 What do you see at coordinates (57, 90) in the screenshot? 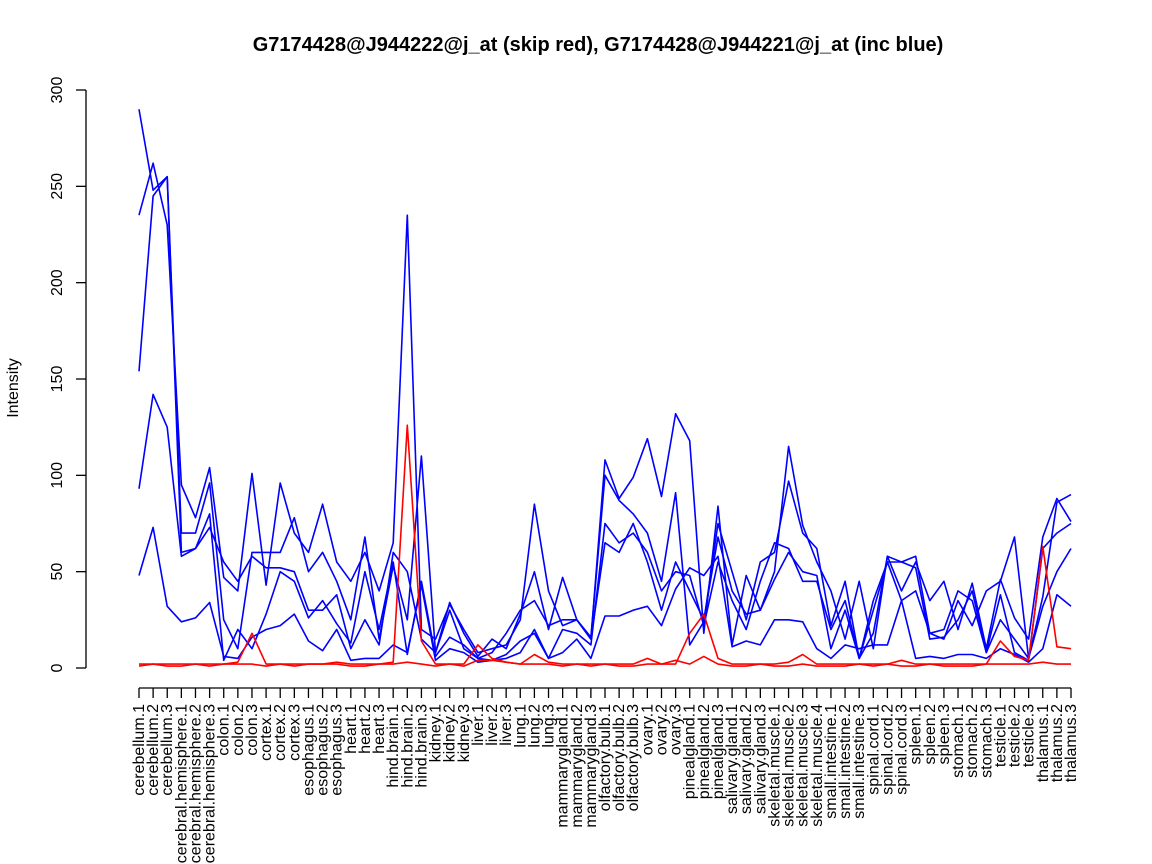
I see `y-tick-label: 300` at bounding box center [57, 90].